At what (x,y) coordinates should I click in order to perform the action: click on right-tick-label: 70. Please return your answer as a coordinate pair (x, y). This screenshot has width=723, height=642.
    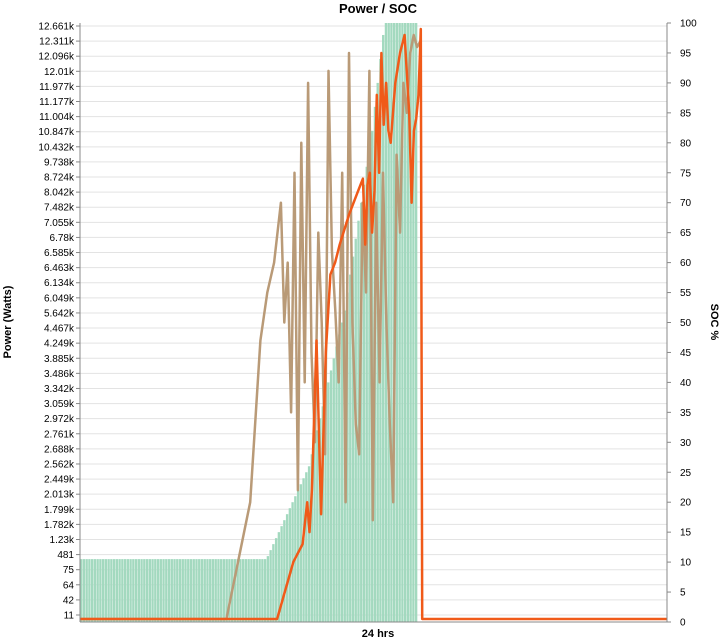
    Looking at the image, I should click on (686, 203).